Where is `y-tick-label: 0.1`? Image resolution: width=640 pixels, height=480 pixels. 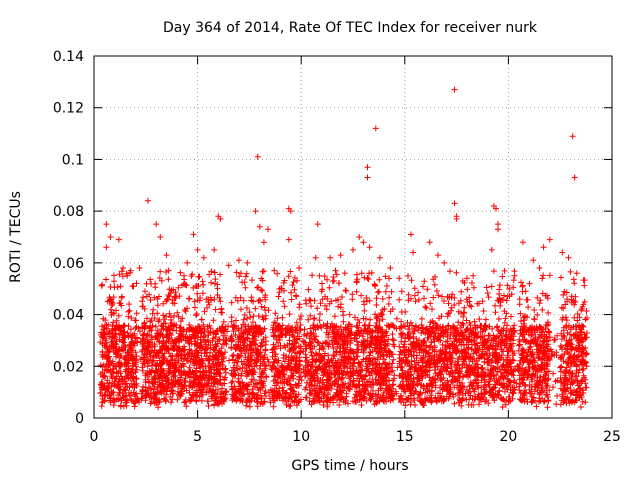 y-tick-label: 0.1 is located at coordinates (73, 160).